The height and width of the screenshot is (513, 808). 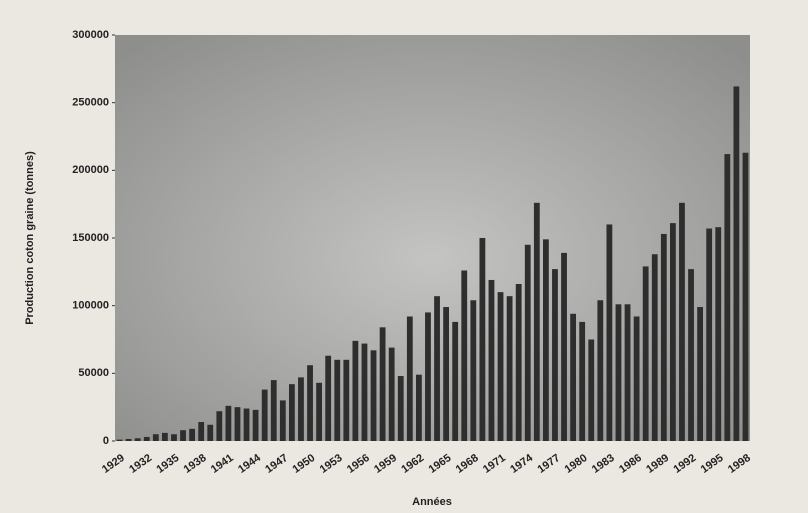 What do you see at coordinates (30, 238) in the screenshot?
I see `y-axis-label: Production coton graine (tonnes)` at bounding box center [30, 238].